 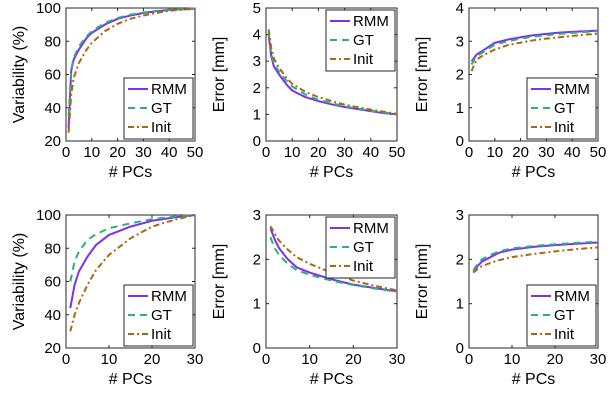 I want to click on y-tick-label: 5, so click(x=257, y=8).